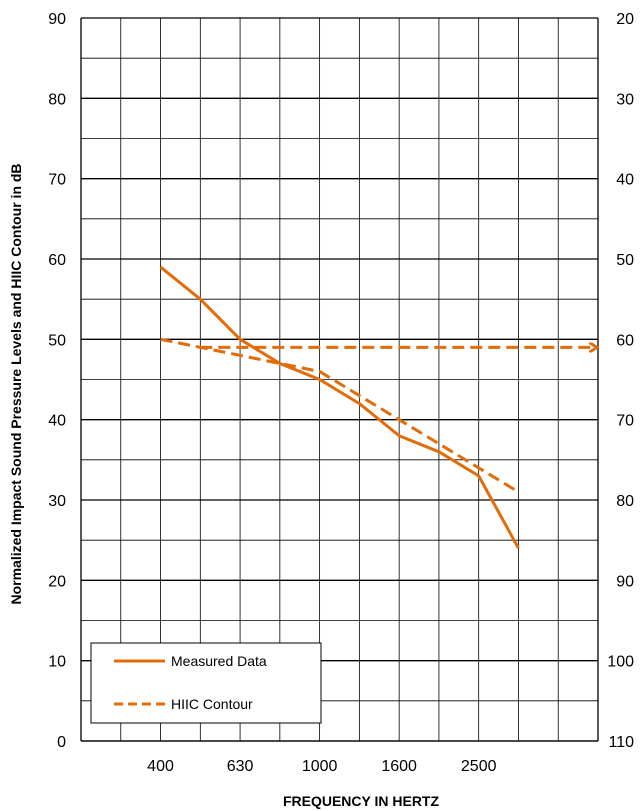 This screenshot has width=640, height=811. I want to click on series-line-hiic, so click(340, 415).